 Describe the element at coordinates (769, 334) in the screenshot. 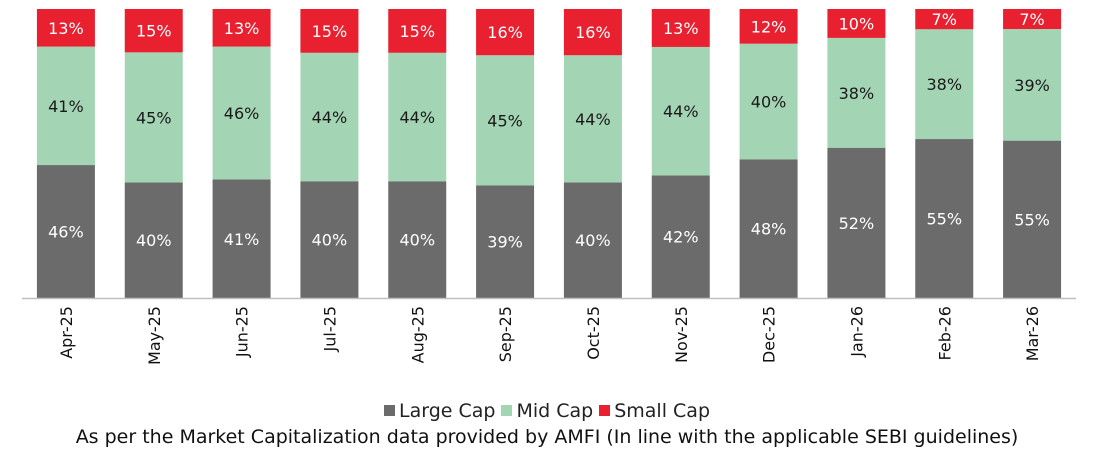

I see `x-tick-label-dec-25: Dec-25` at that location.